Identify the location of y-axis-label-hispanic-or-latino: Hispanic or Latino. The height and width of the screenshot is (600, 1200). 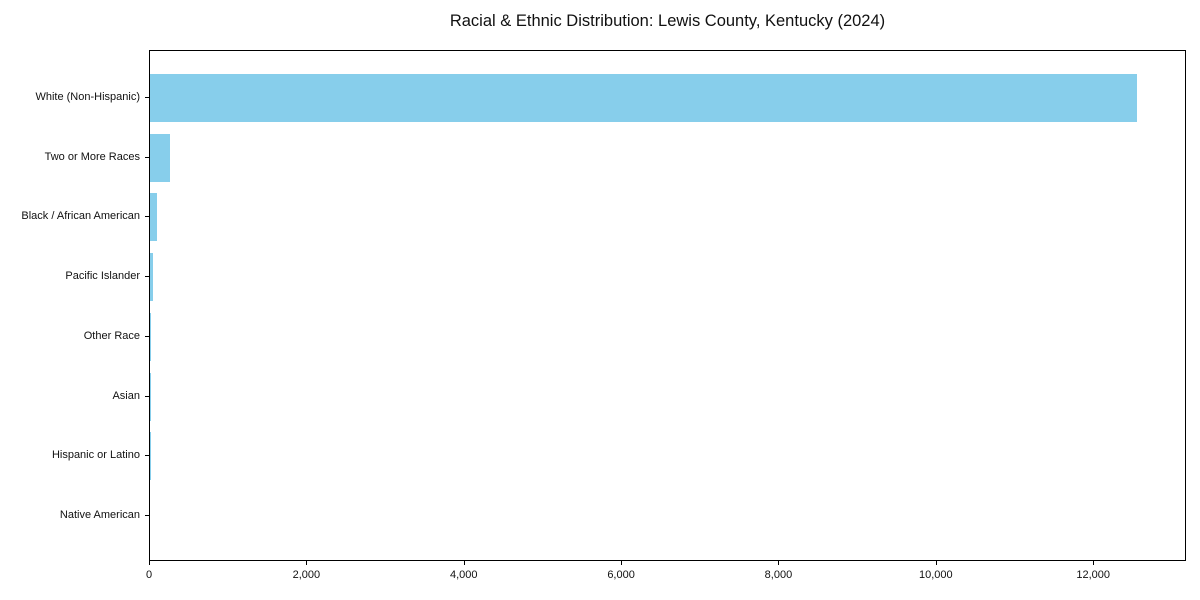
(95, 455).